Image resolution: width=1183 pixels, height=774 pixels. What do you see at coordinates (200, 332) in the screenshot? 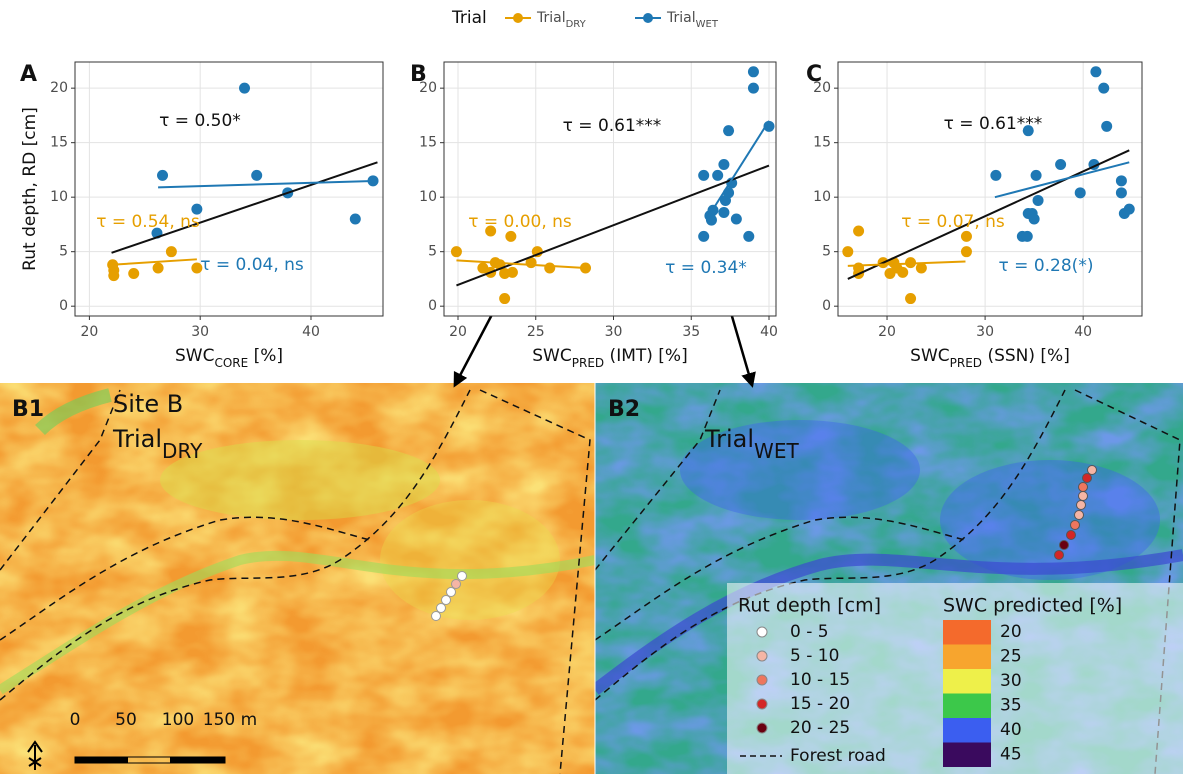
I see `x-tick-label: 30` at bounding box center [200, 332].